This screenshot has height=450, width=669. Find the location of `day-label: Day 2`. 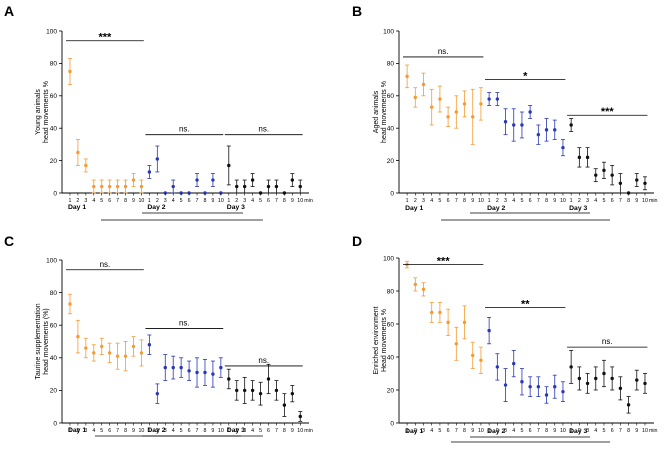

day-label: Day 2 is located at coordinates (496, 431).